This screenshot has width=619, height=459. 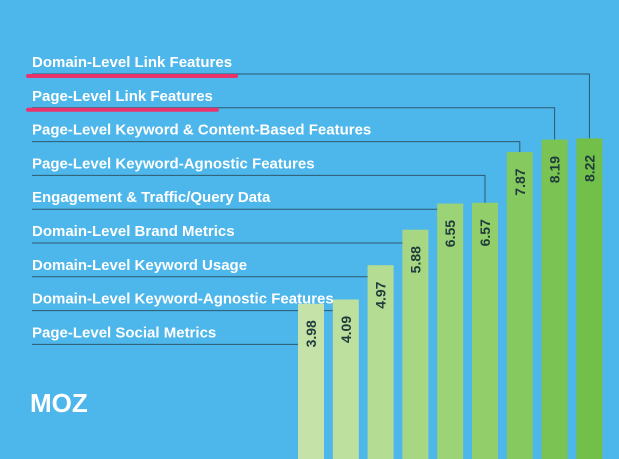 I want to click on category-label: Domain-Level Keyword Usage, so click(x=139, y=265).